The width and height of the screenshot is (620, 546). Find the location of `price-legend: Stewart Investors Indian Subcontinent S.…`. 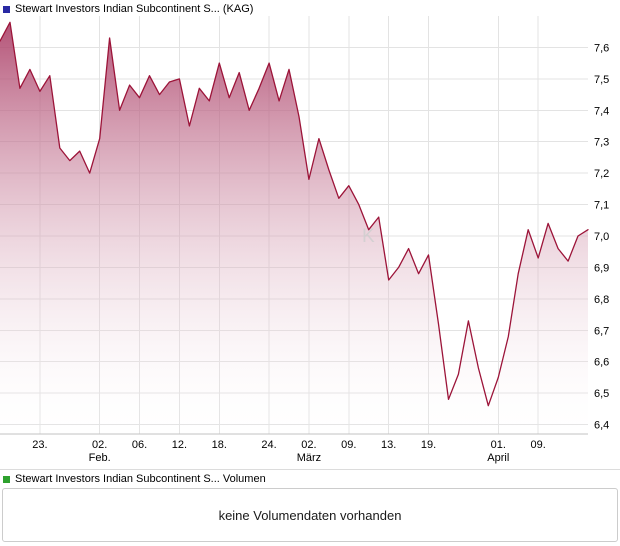

price-legend: Stewart Investors Indian Subcontinent S.… is located at coordinates (310, 8).